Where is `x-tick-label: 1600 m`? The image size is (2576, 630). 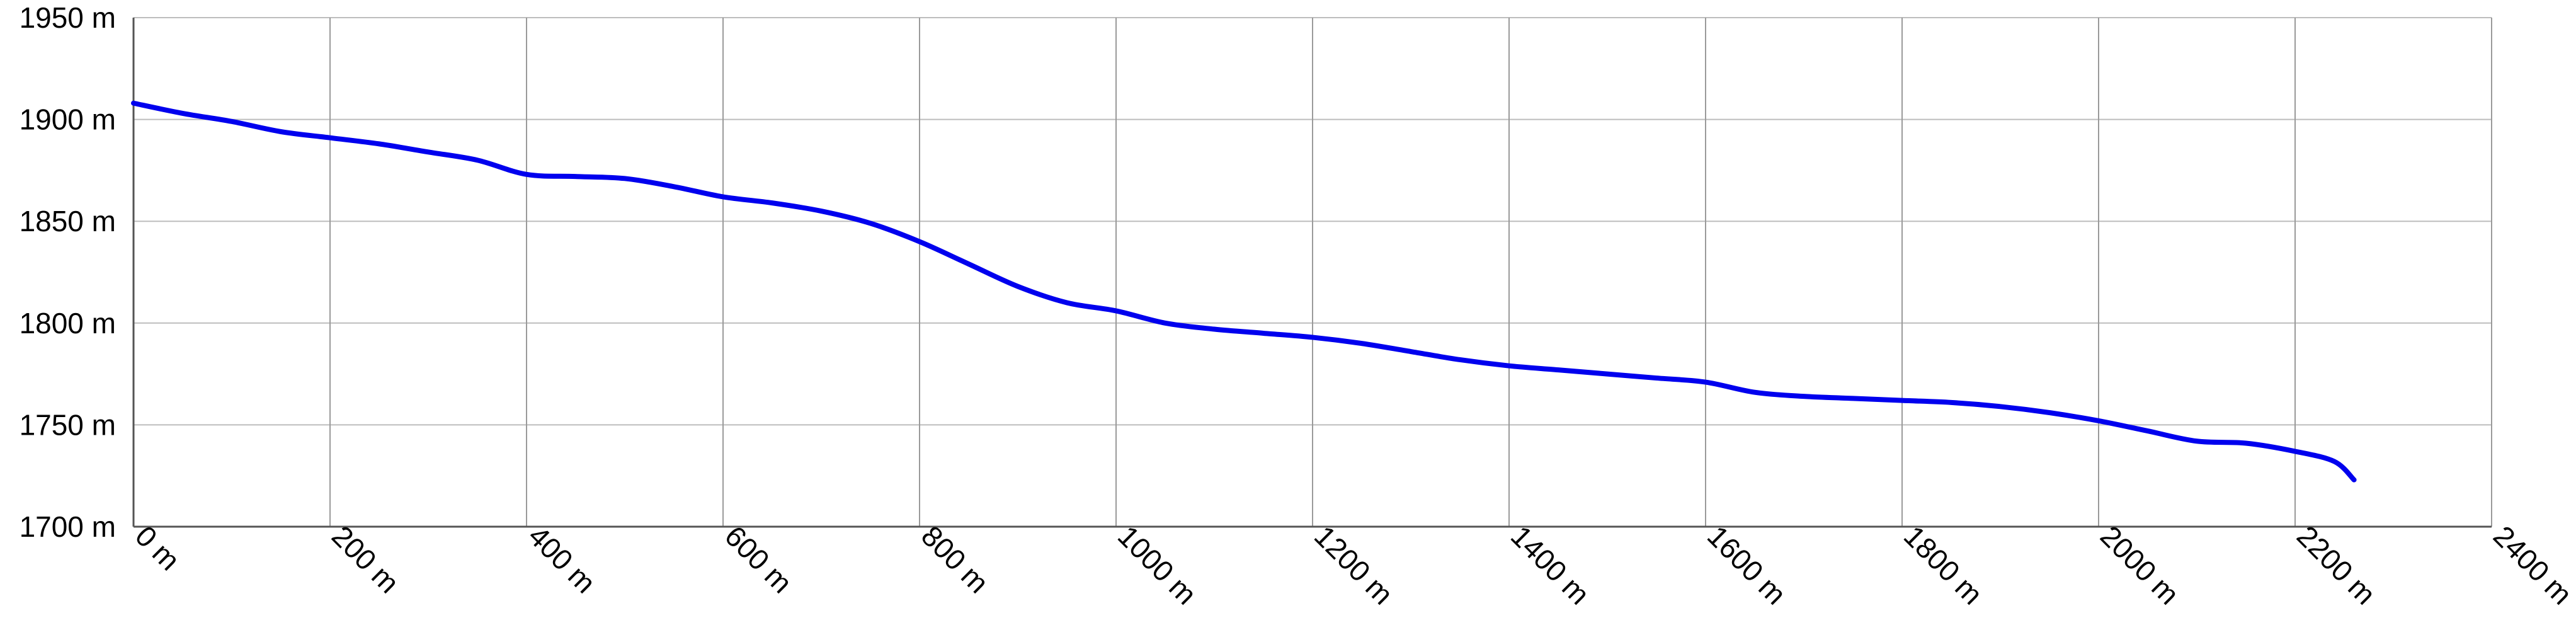
x-tick-label: 1600 m is located at coordinates (1746, 564).